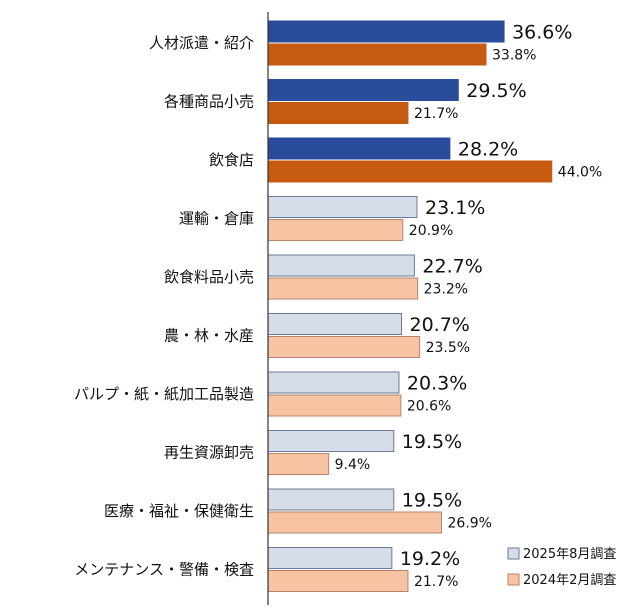  I want to click on value-label-2025: 22.7%, so click(452, 267).